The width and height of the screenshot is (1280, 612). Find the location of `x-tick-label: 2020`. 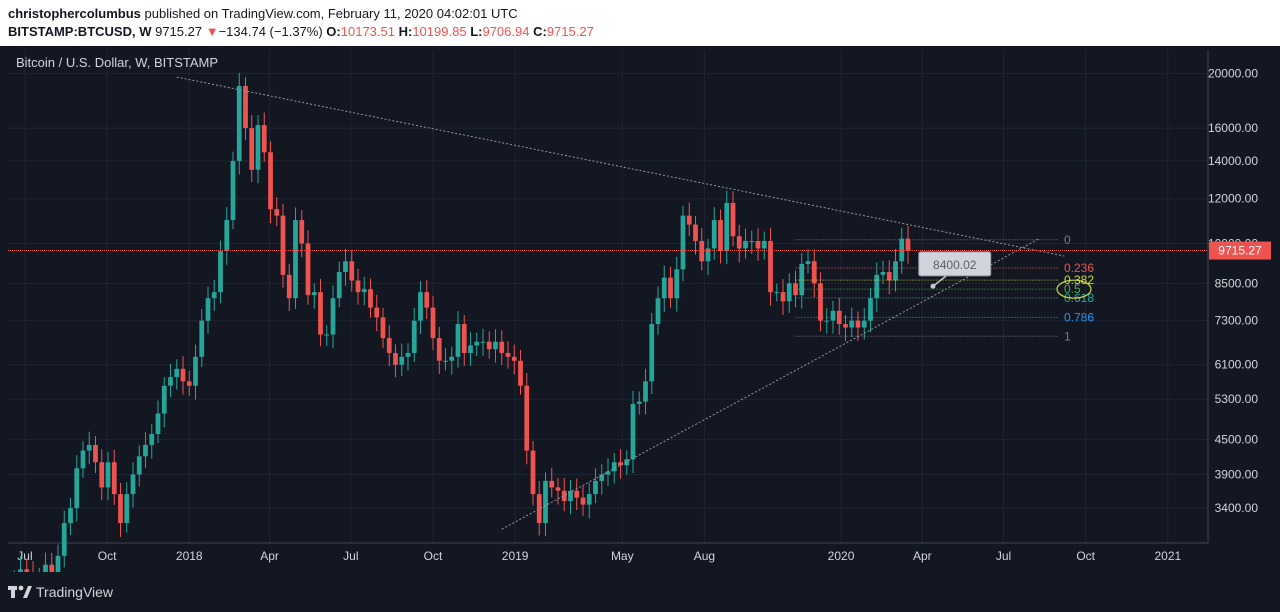

x-tick-label: 2020 is located at coordinates (841, 556).